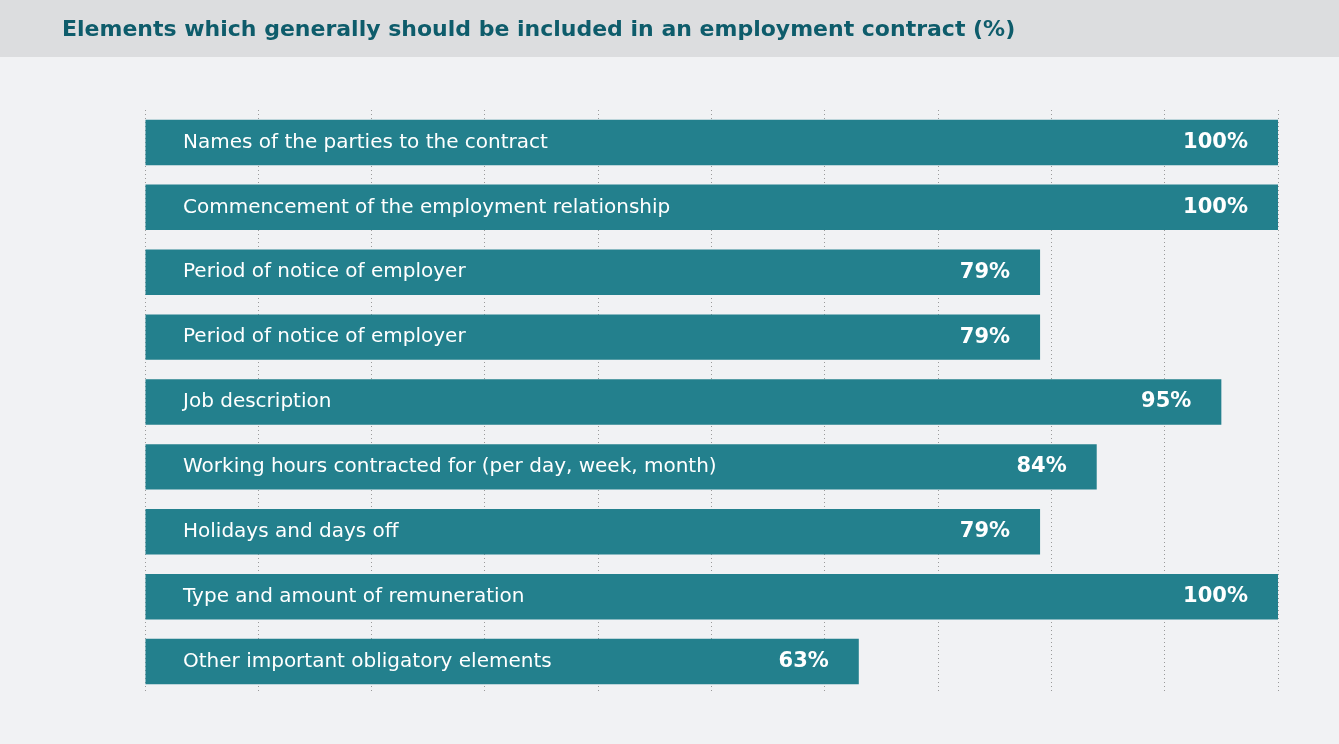 This screenshot has height=744, width=1339. I want to click on y-tick-label: Working hours contracted for (per day, week, month), so click(450, 465).